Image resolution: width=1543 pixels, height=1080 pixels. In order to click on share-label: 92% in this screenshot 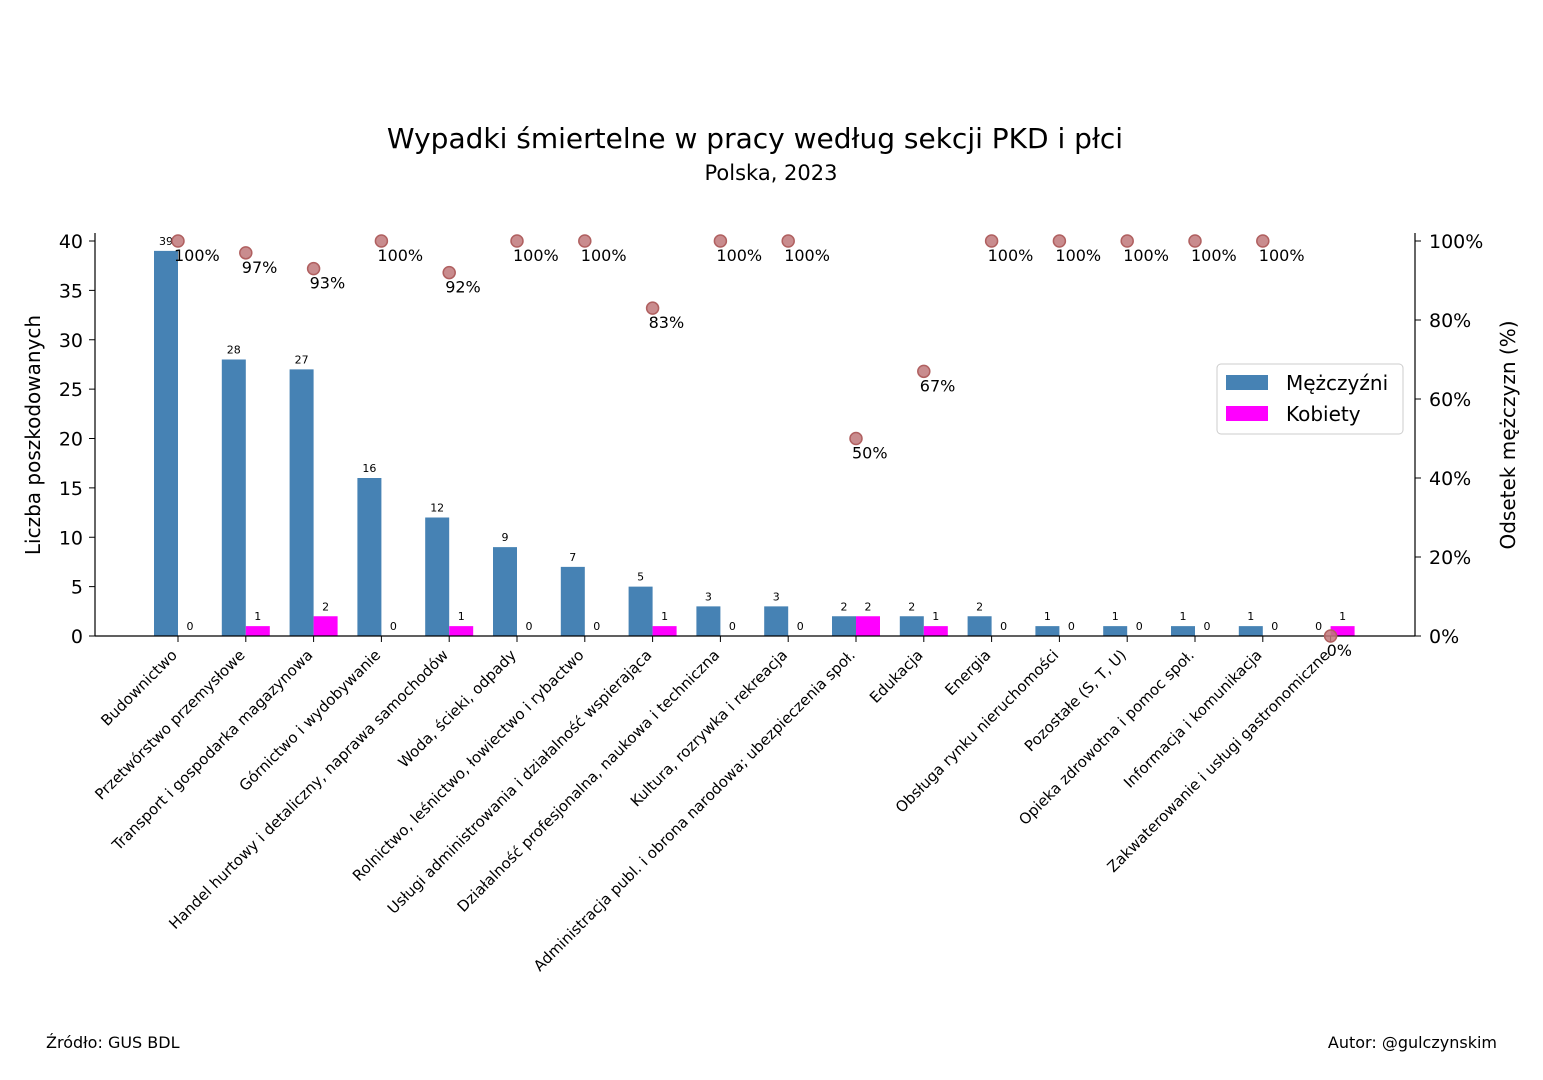, I will do `click(463, 287)`.